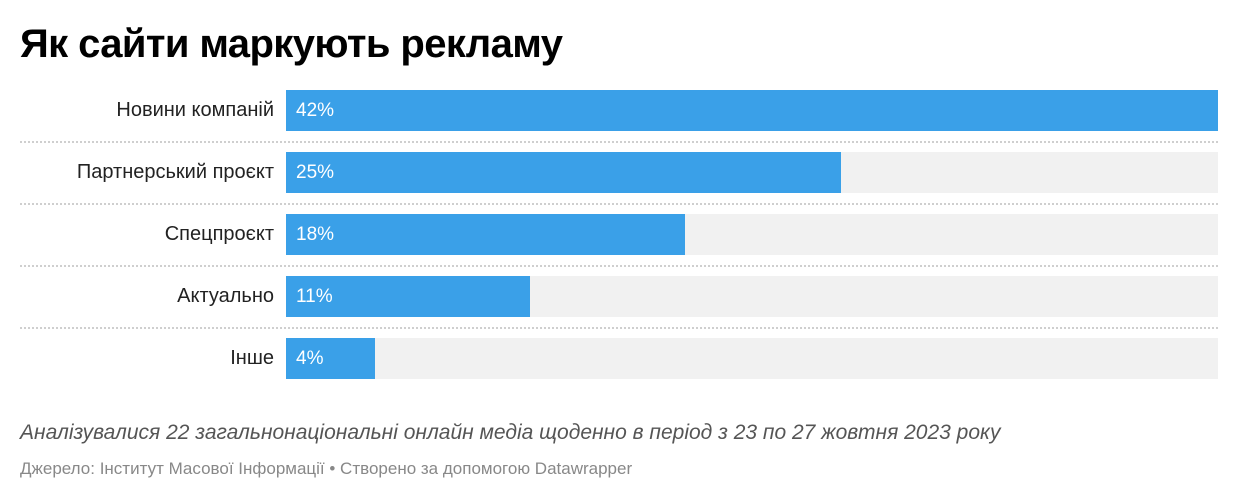 Image resolution: width=1240 pixels, height=504 pixels. What do you see at coordinates (219, 234) in the screenshot?
I see `bar-category-label: Спецпроєкт` at bounding box center [219, 234].